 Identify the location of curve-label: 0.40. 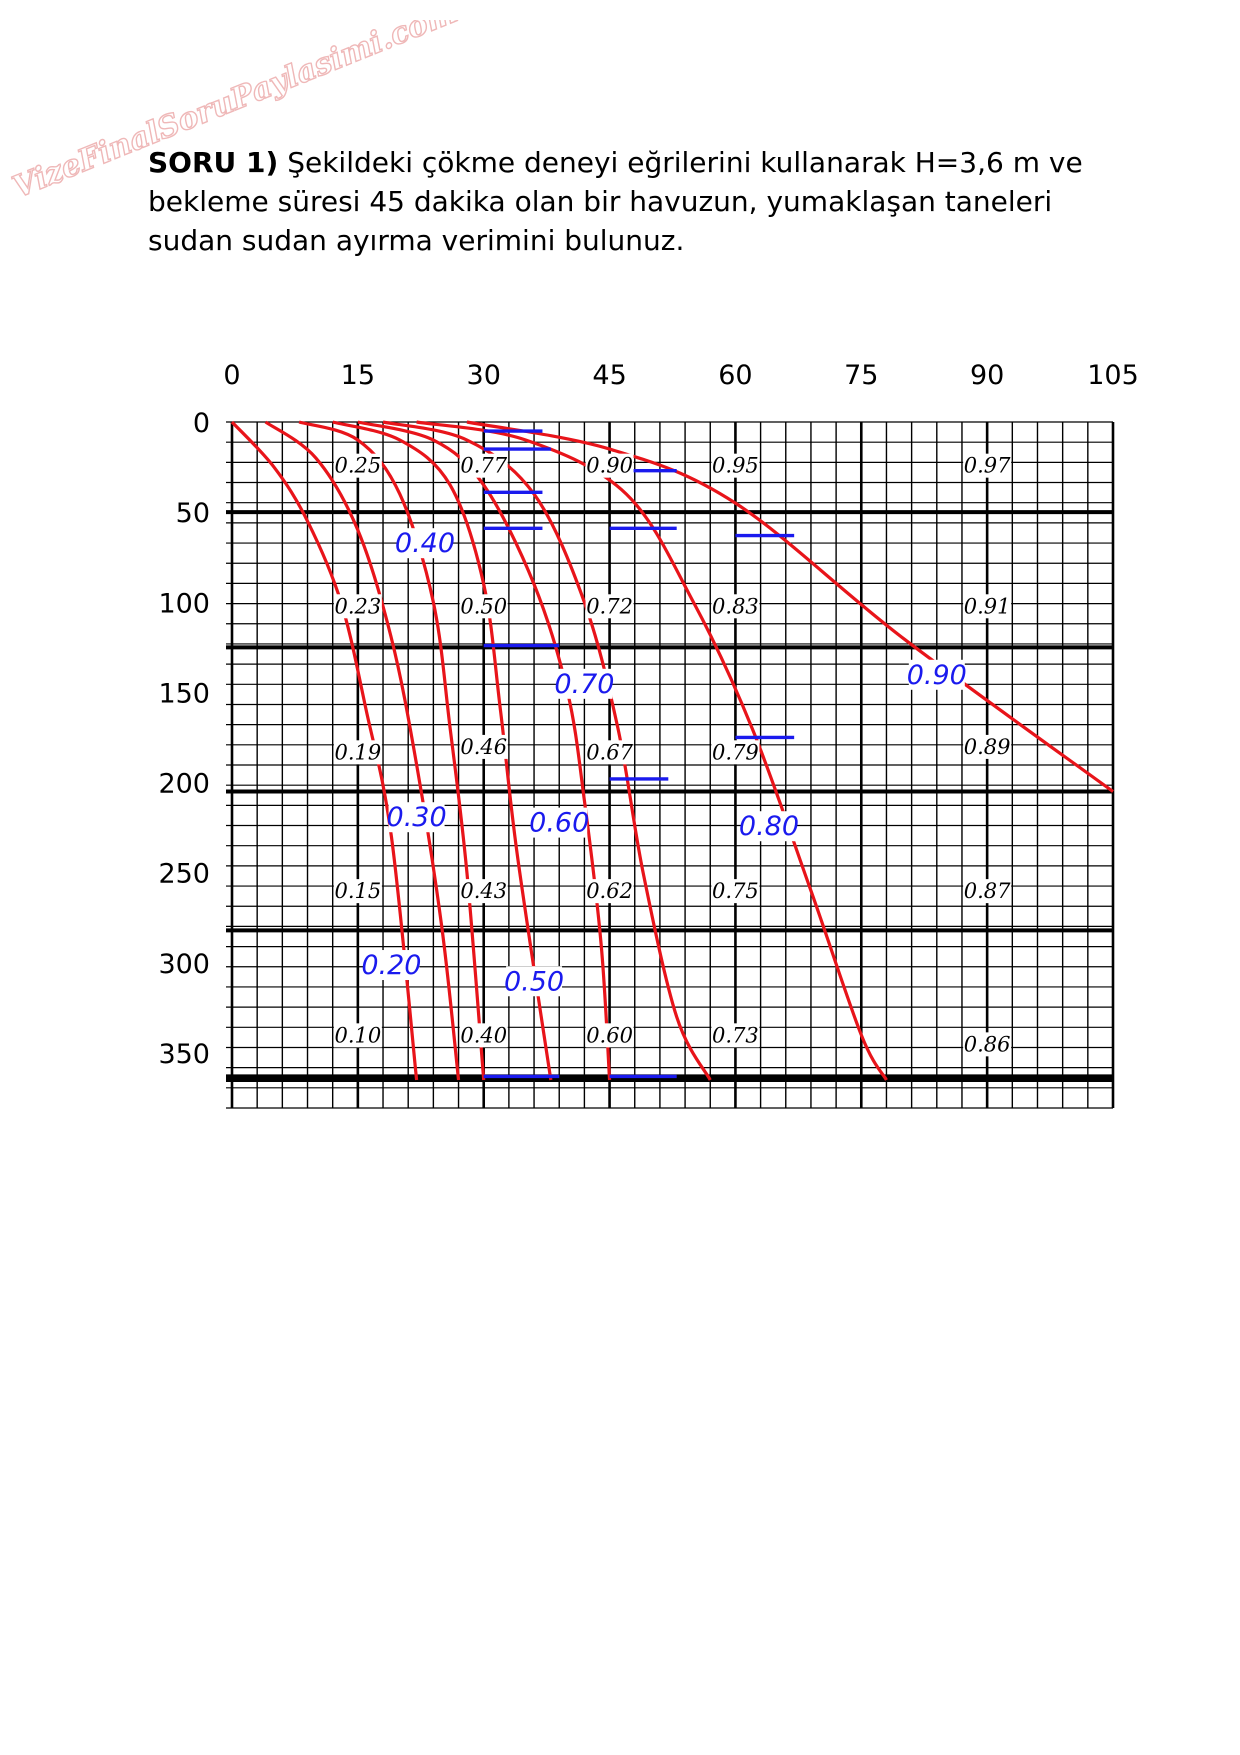
(425, 543).